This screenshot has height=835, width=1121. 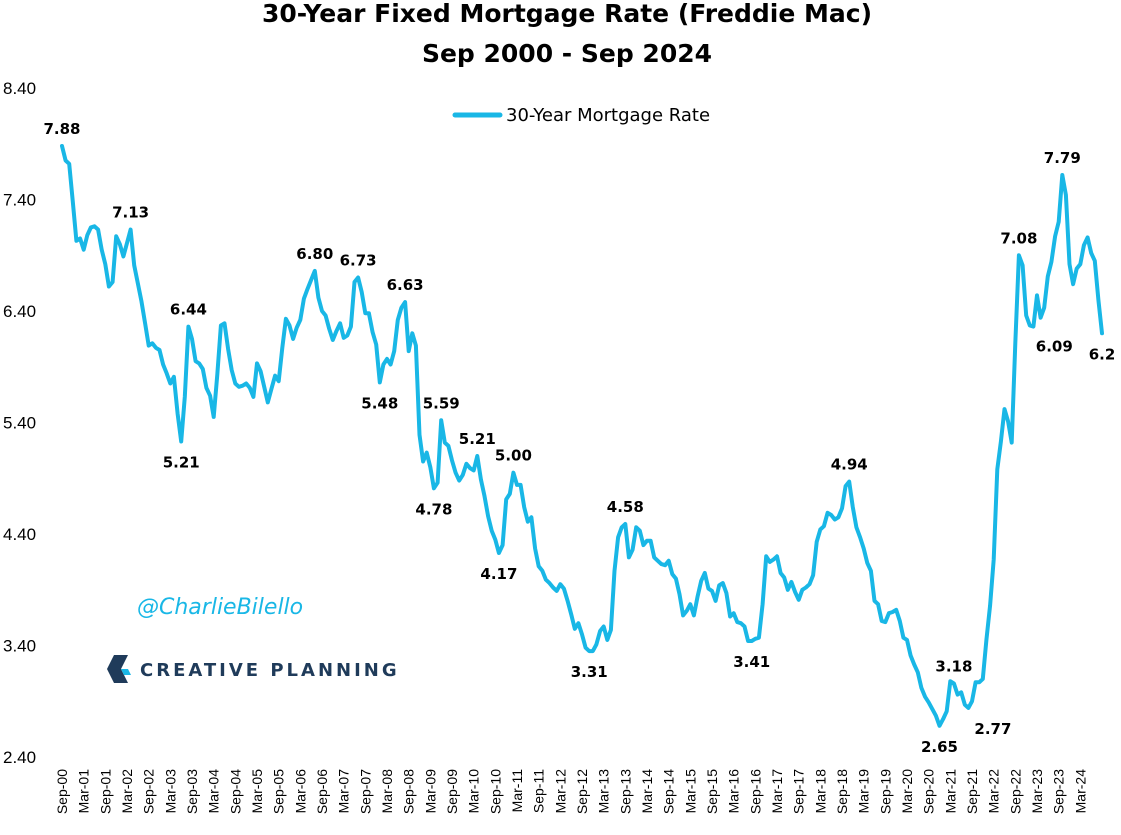 I want to click on x-tick-label: Mar-01, so click(x=84, y=791).